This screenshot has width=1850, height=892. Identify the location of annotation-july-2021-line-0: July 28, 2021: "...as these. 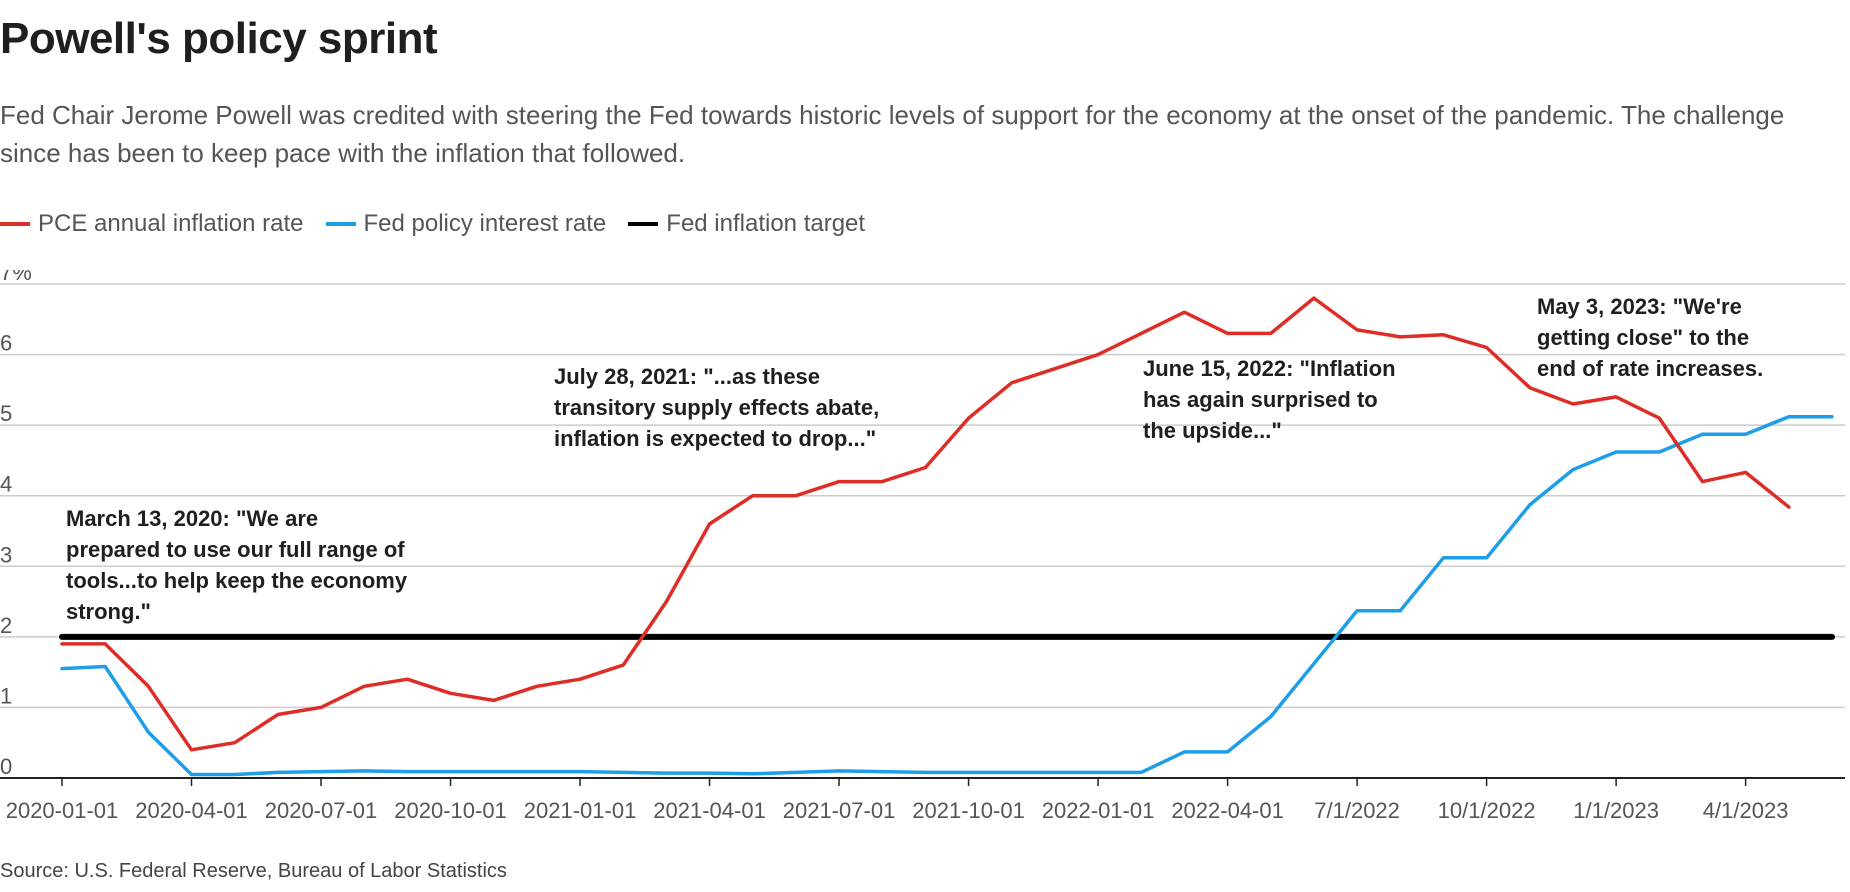
(687, 376).